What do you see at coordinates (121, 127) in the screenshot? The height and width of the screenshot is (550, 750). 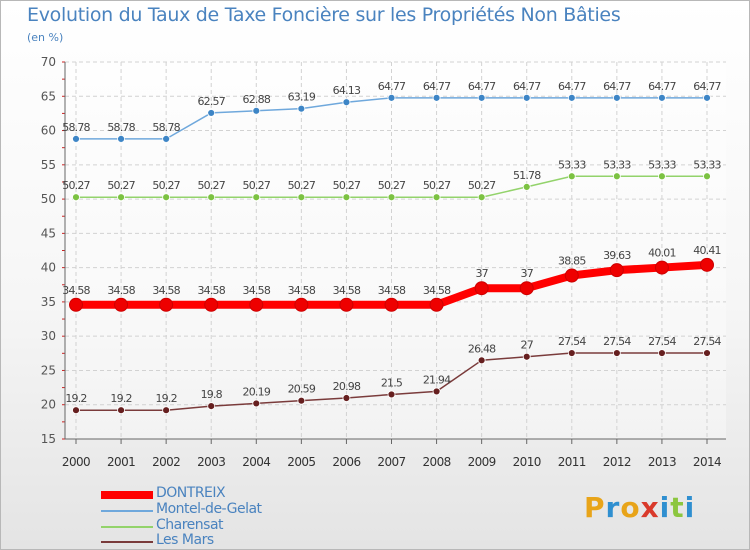 I see `data-label-montel-de-gelat: 58.78` at bounding box center [121, 127].